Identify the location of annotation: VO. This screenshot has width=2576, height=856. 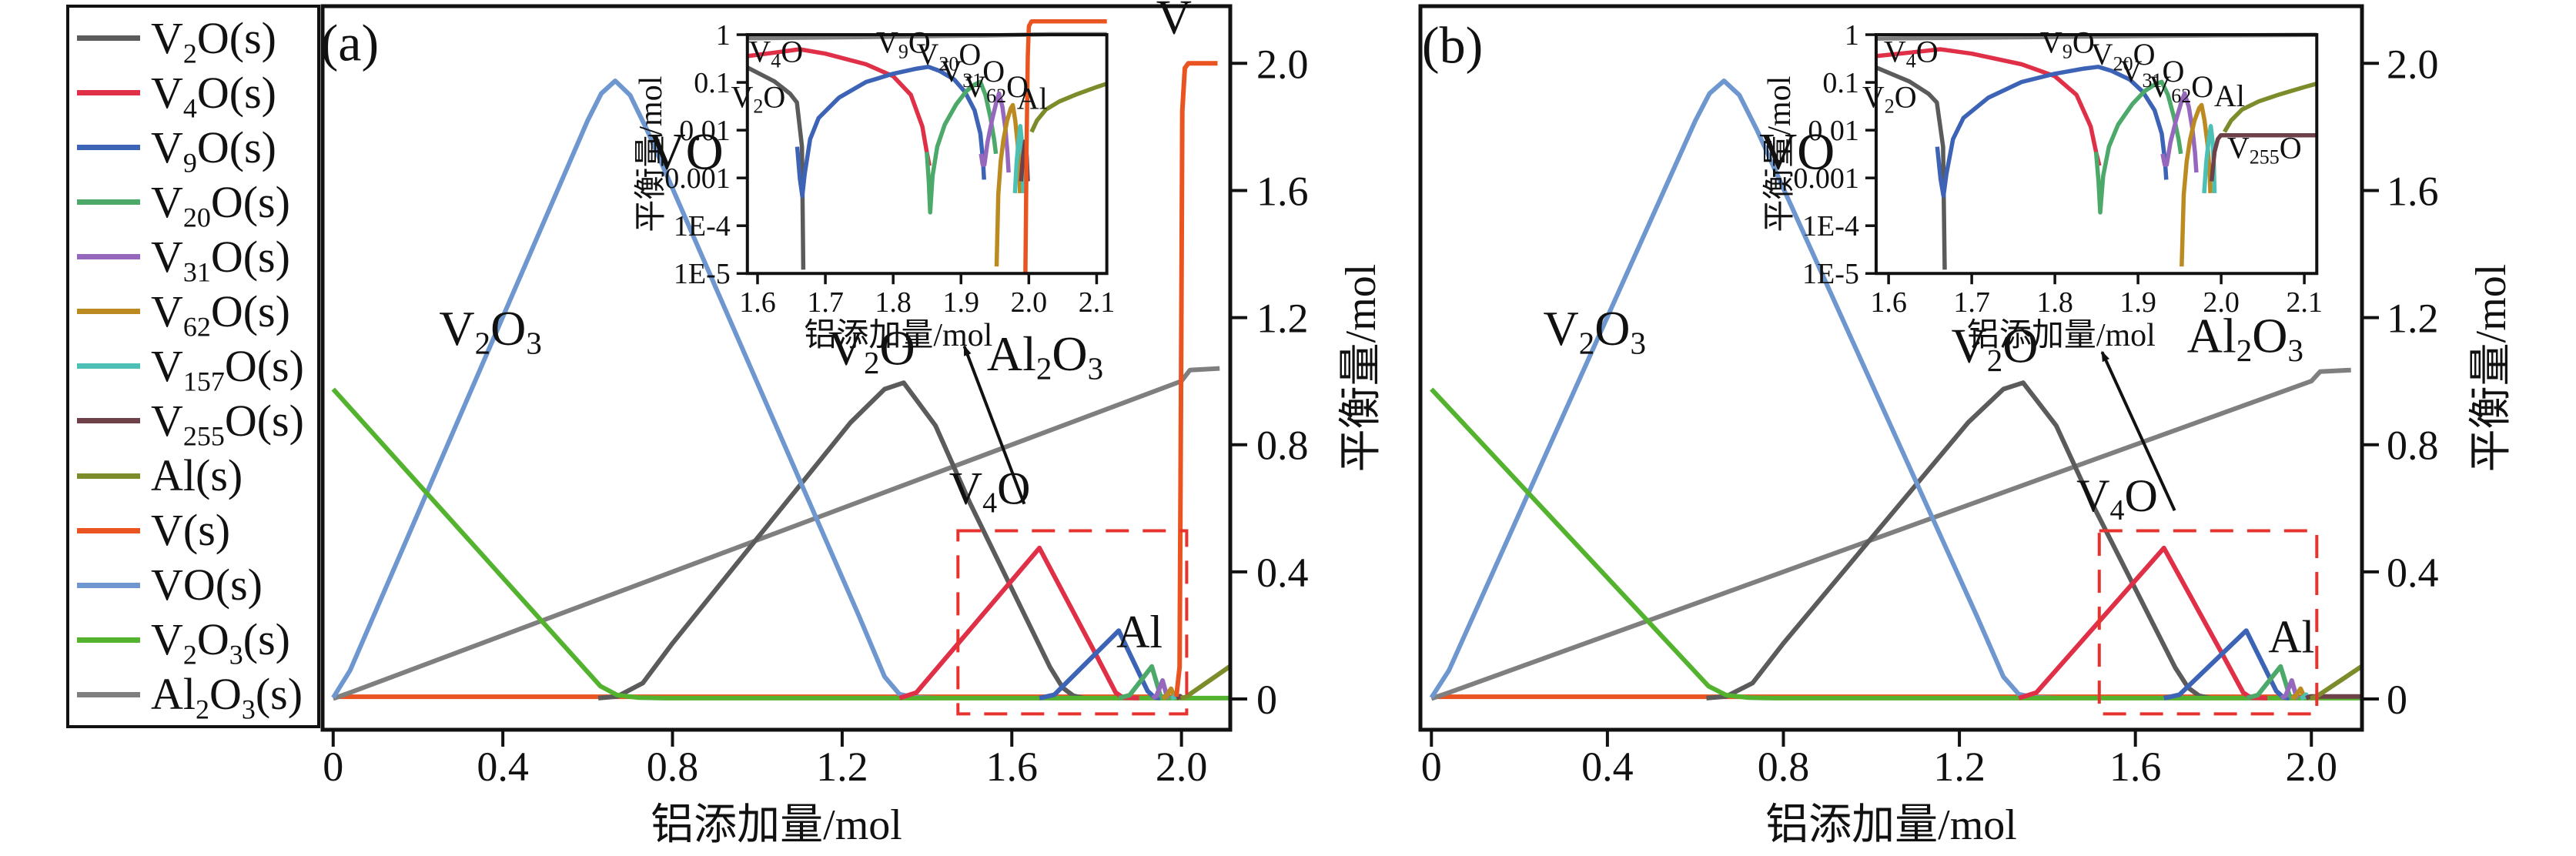
(685, 151).